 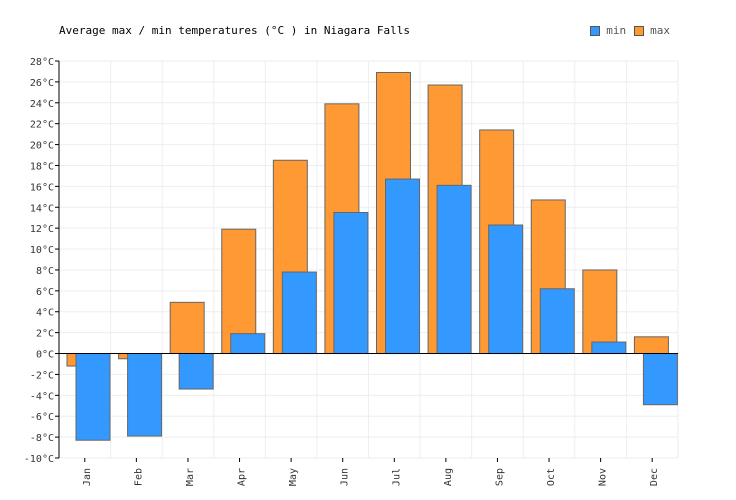 I want to click on bar-max-dec, so click(x=651, y=345).